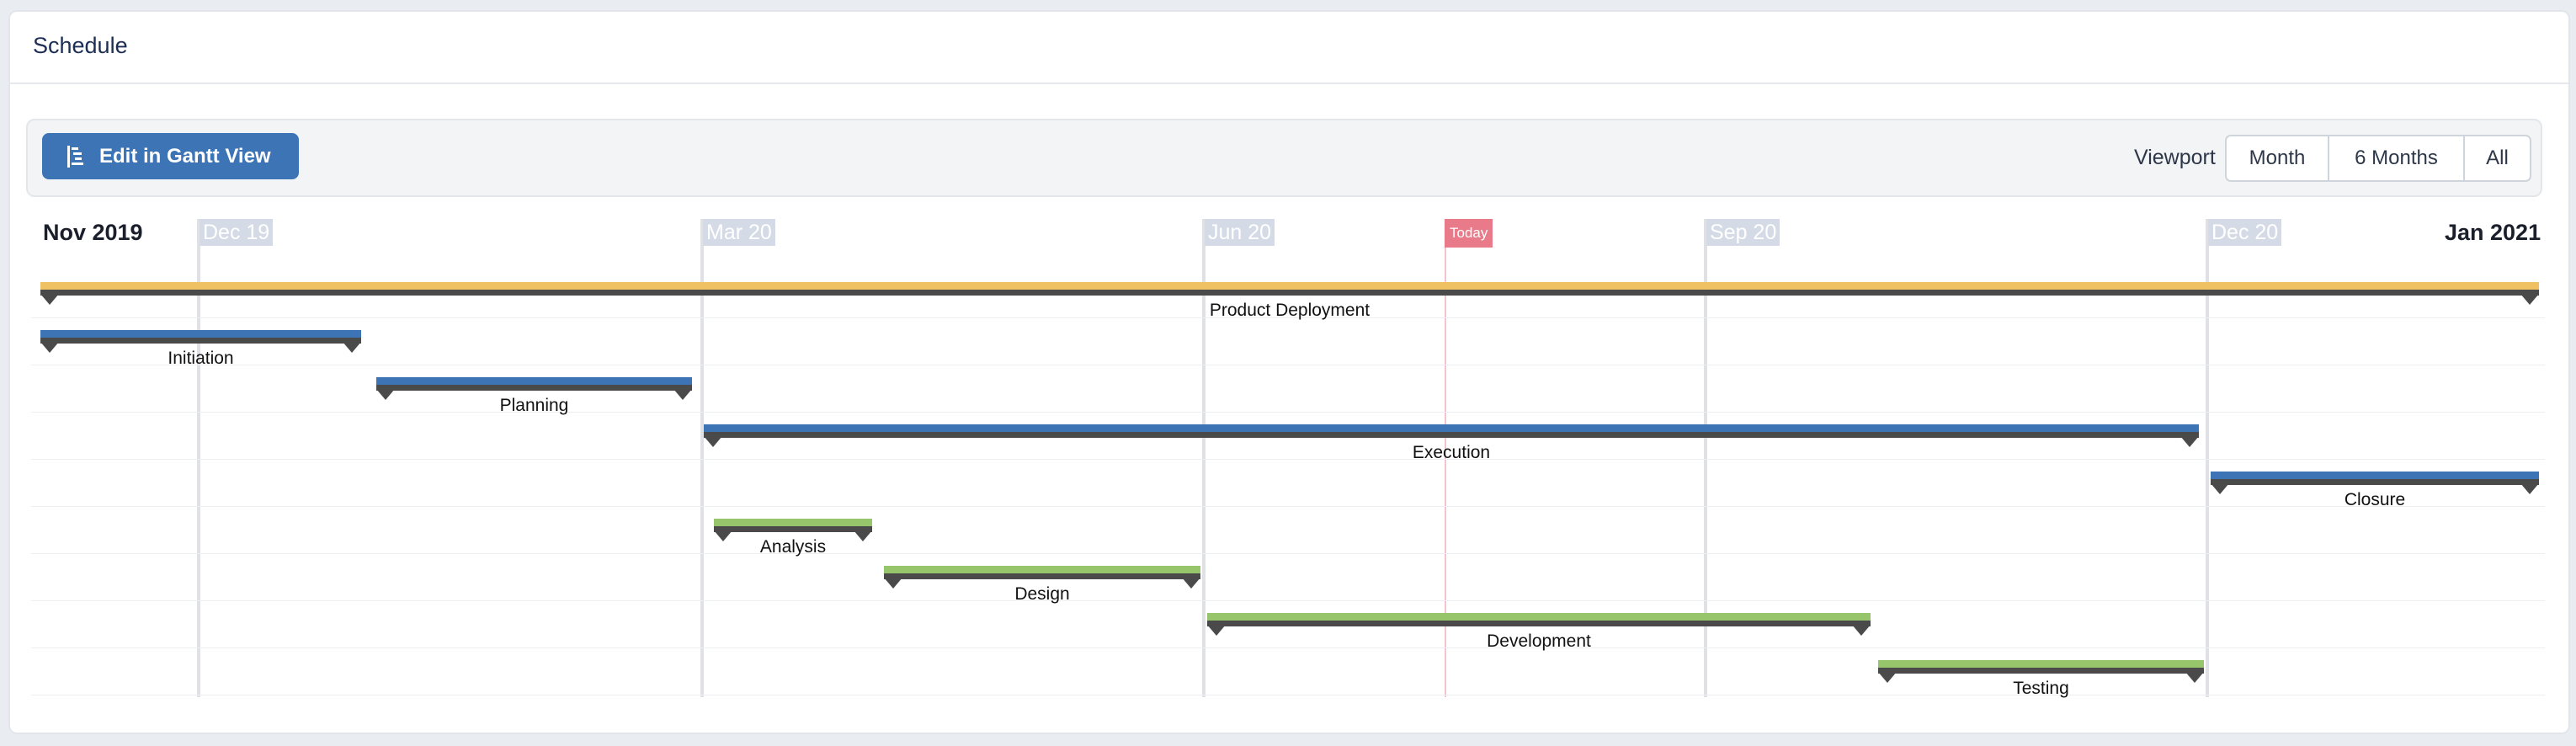  Describe the element at coordinates (1446, 458) in the screenshot. I see `today-line` at that location.